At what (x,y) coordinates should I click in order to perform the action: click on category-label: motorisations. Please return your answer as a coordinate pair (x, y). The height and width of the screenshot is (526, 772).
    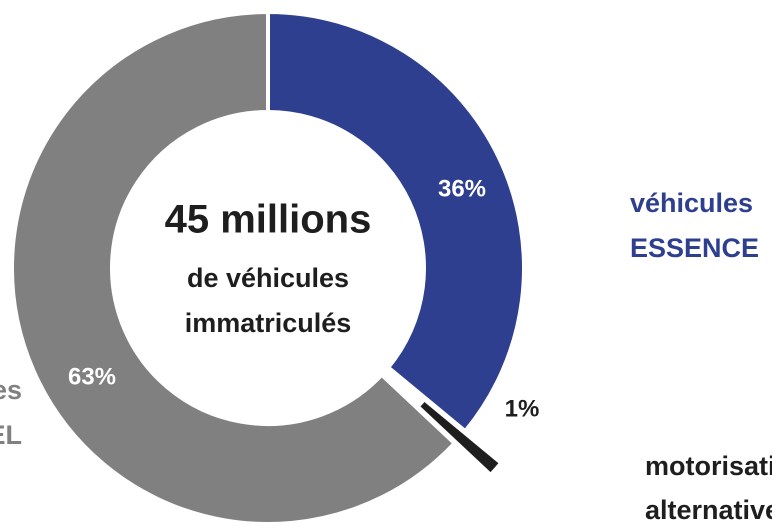
    Looking at the image, I should click on (708, 466).